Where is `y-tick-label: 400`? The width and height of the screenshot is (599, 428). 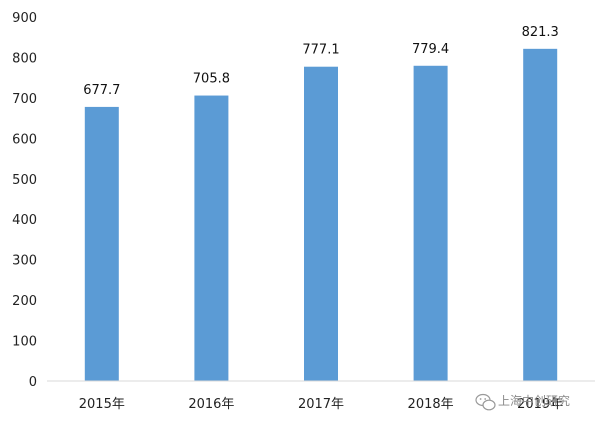
y-tick-label: 400 is located at coordinates (24, 220).